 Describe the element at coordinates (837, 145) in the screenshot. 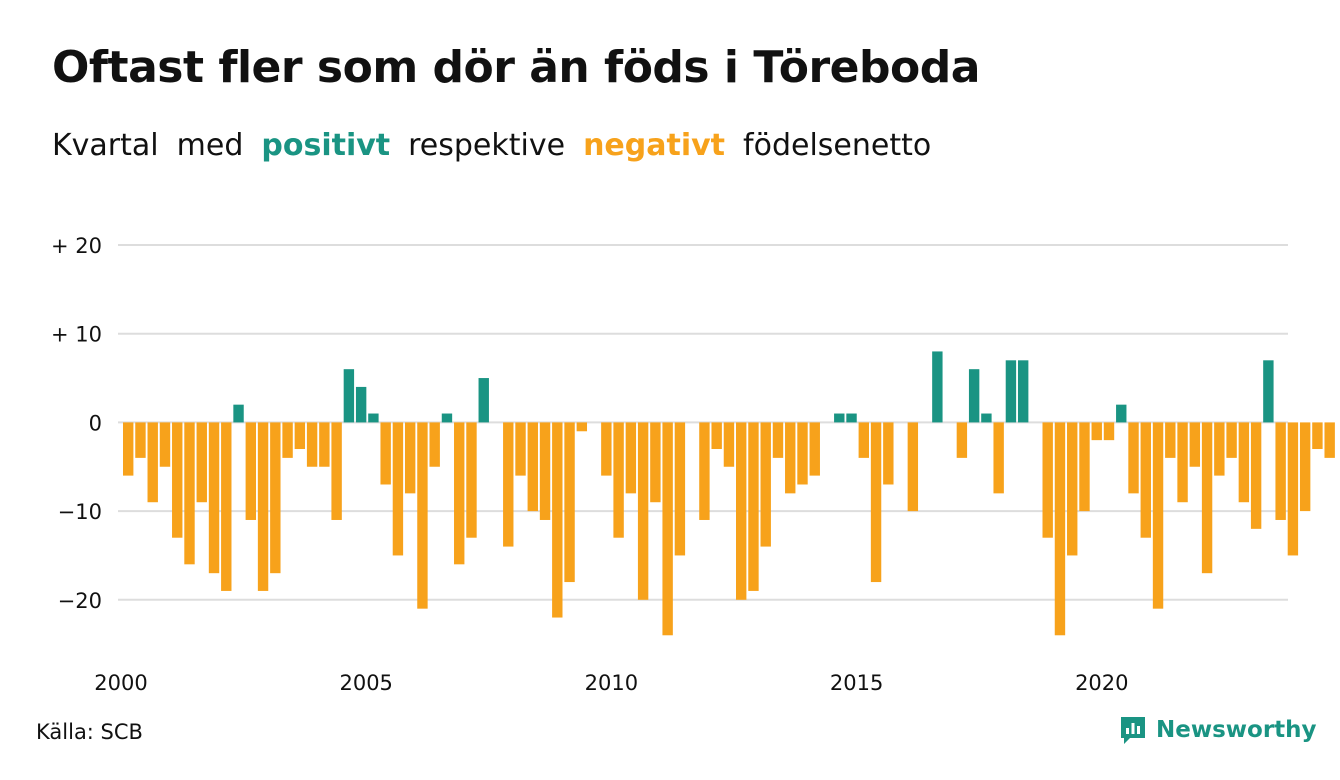

I see `subtitle-word: födelsenetto` at that location.